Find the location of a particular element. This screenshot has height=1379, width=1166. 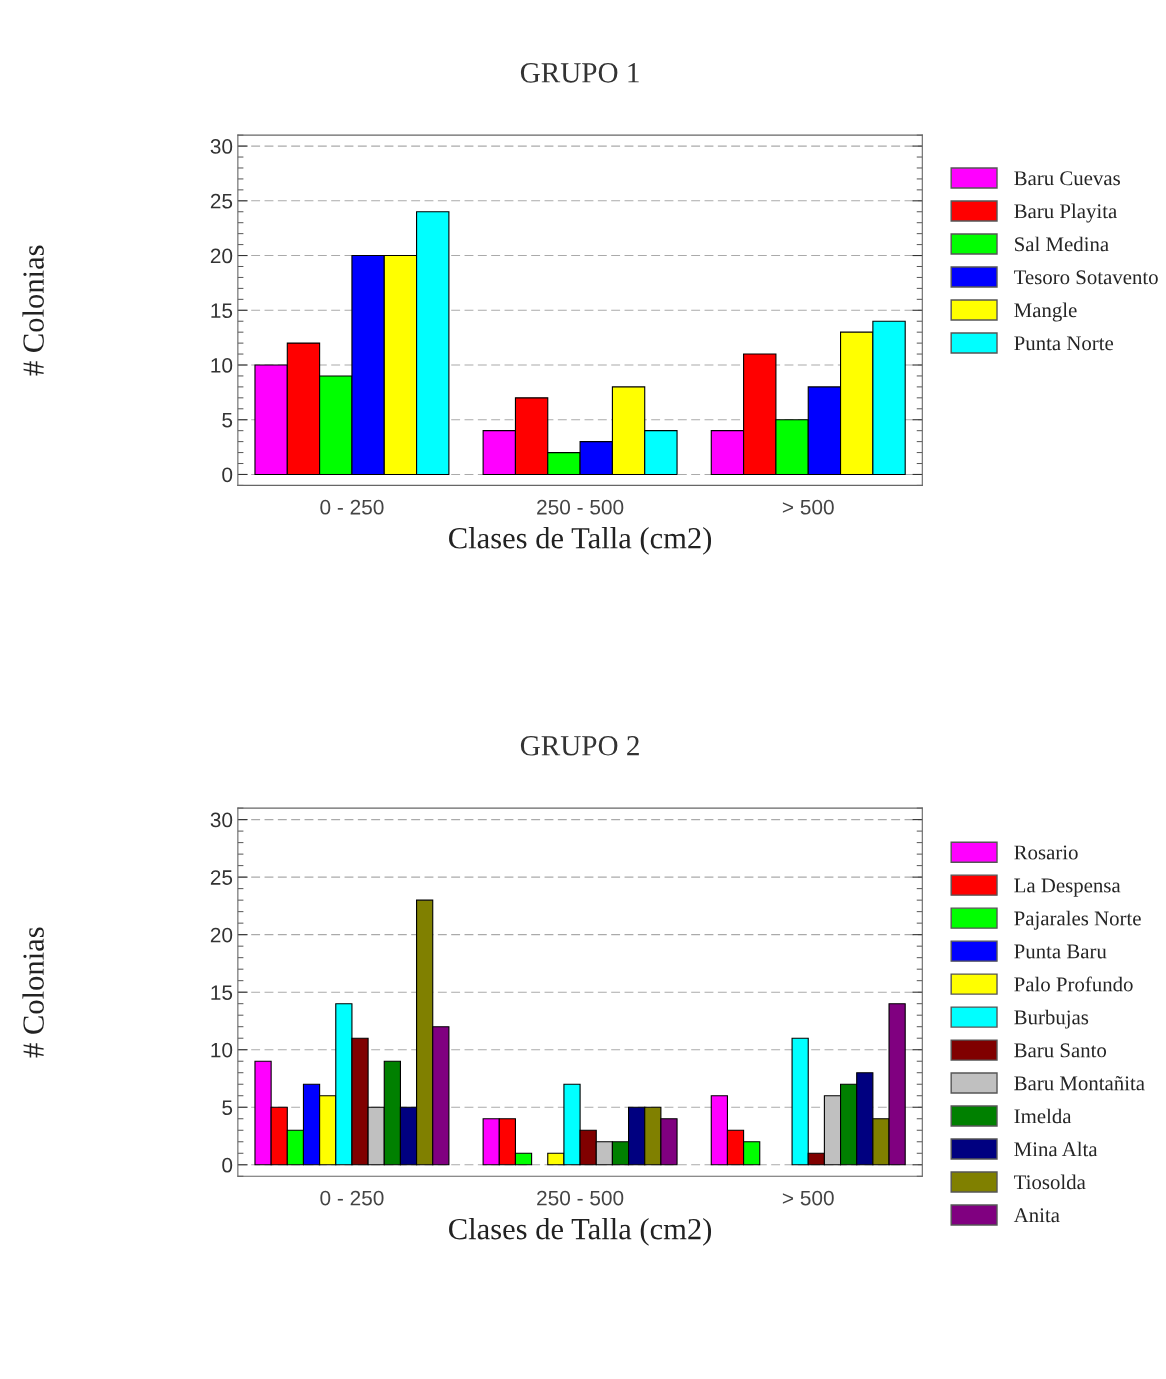

legend-label: Tiosolda is located at coordinates (1050, 1182).